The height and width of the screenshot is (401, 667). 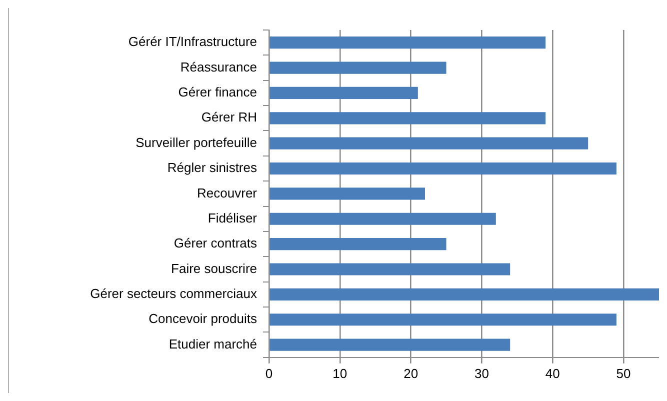 What do you see at coordinates (269, 373) in the screenshot?
I see `x-tick-label: 0` at bounding box center [269, 373].